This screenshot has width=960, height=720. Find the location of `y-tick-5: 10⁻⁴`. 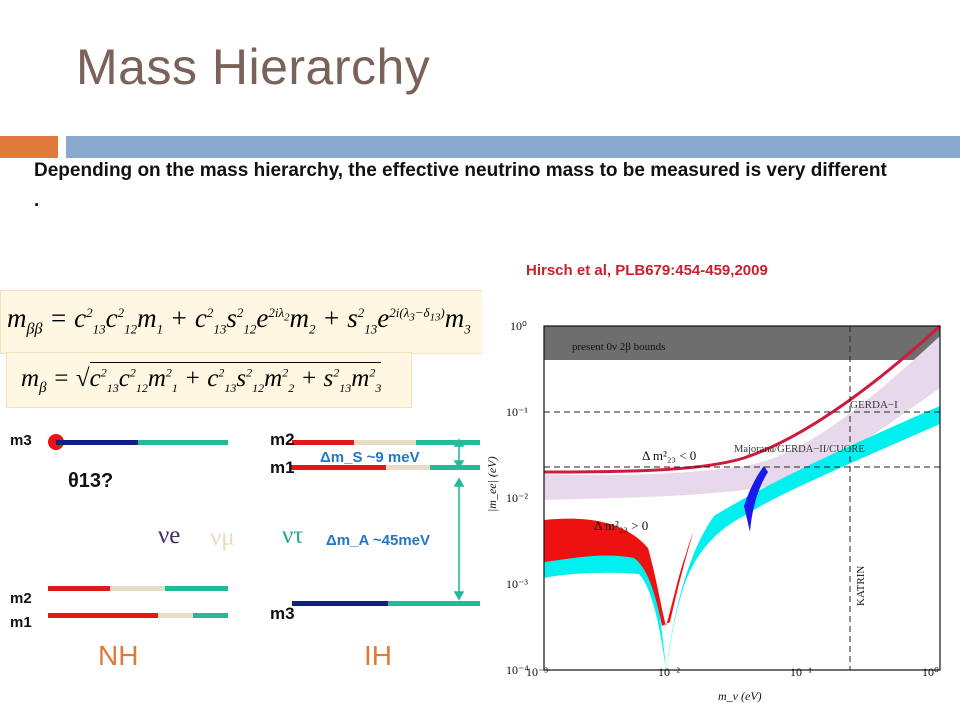

y-tick-5: 10⁻⁴ is located at coordinates (517, 670).